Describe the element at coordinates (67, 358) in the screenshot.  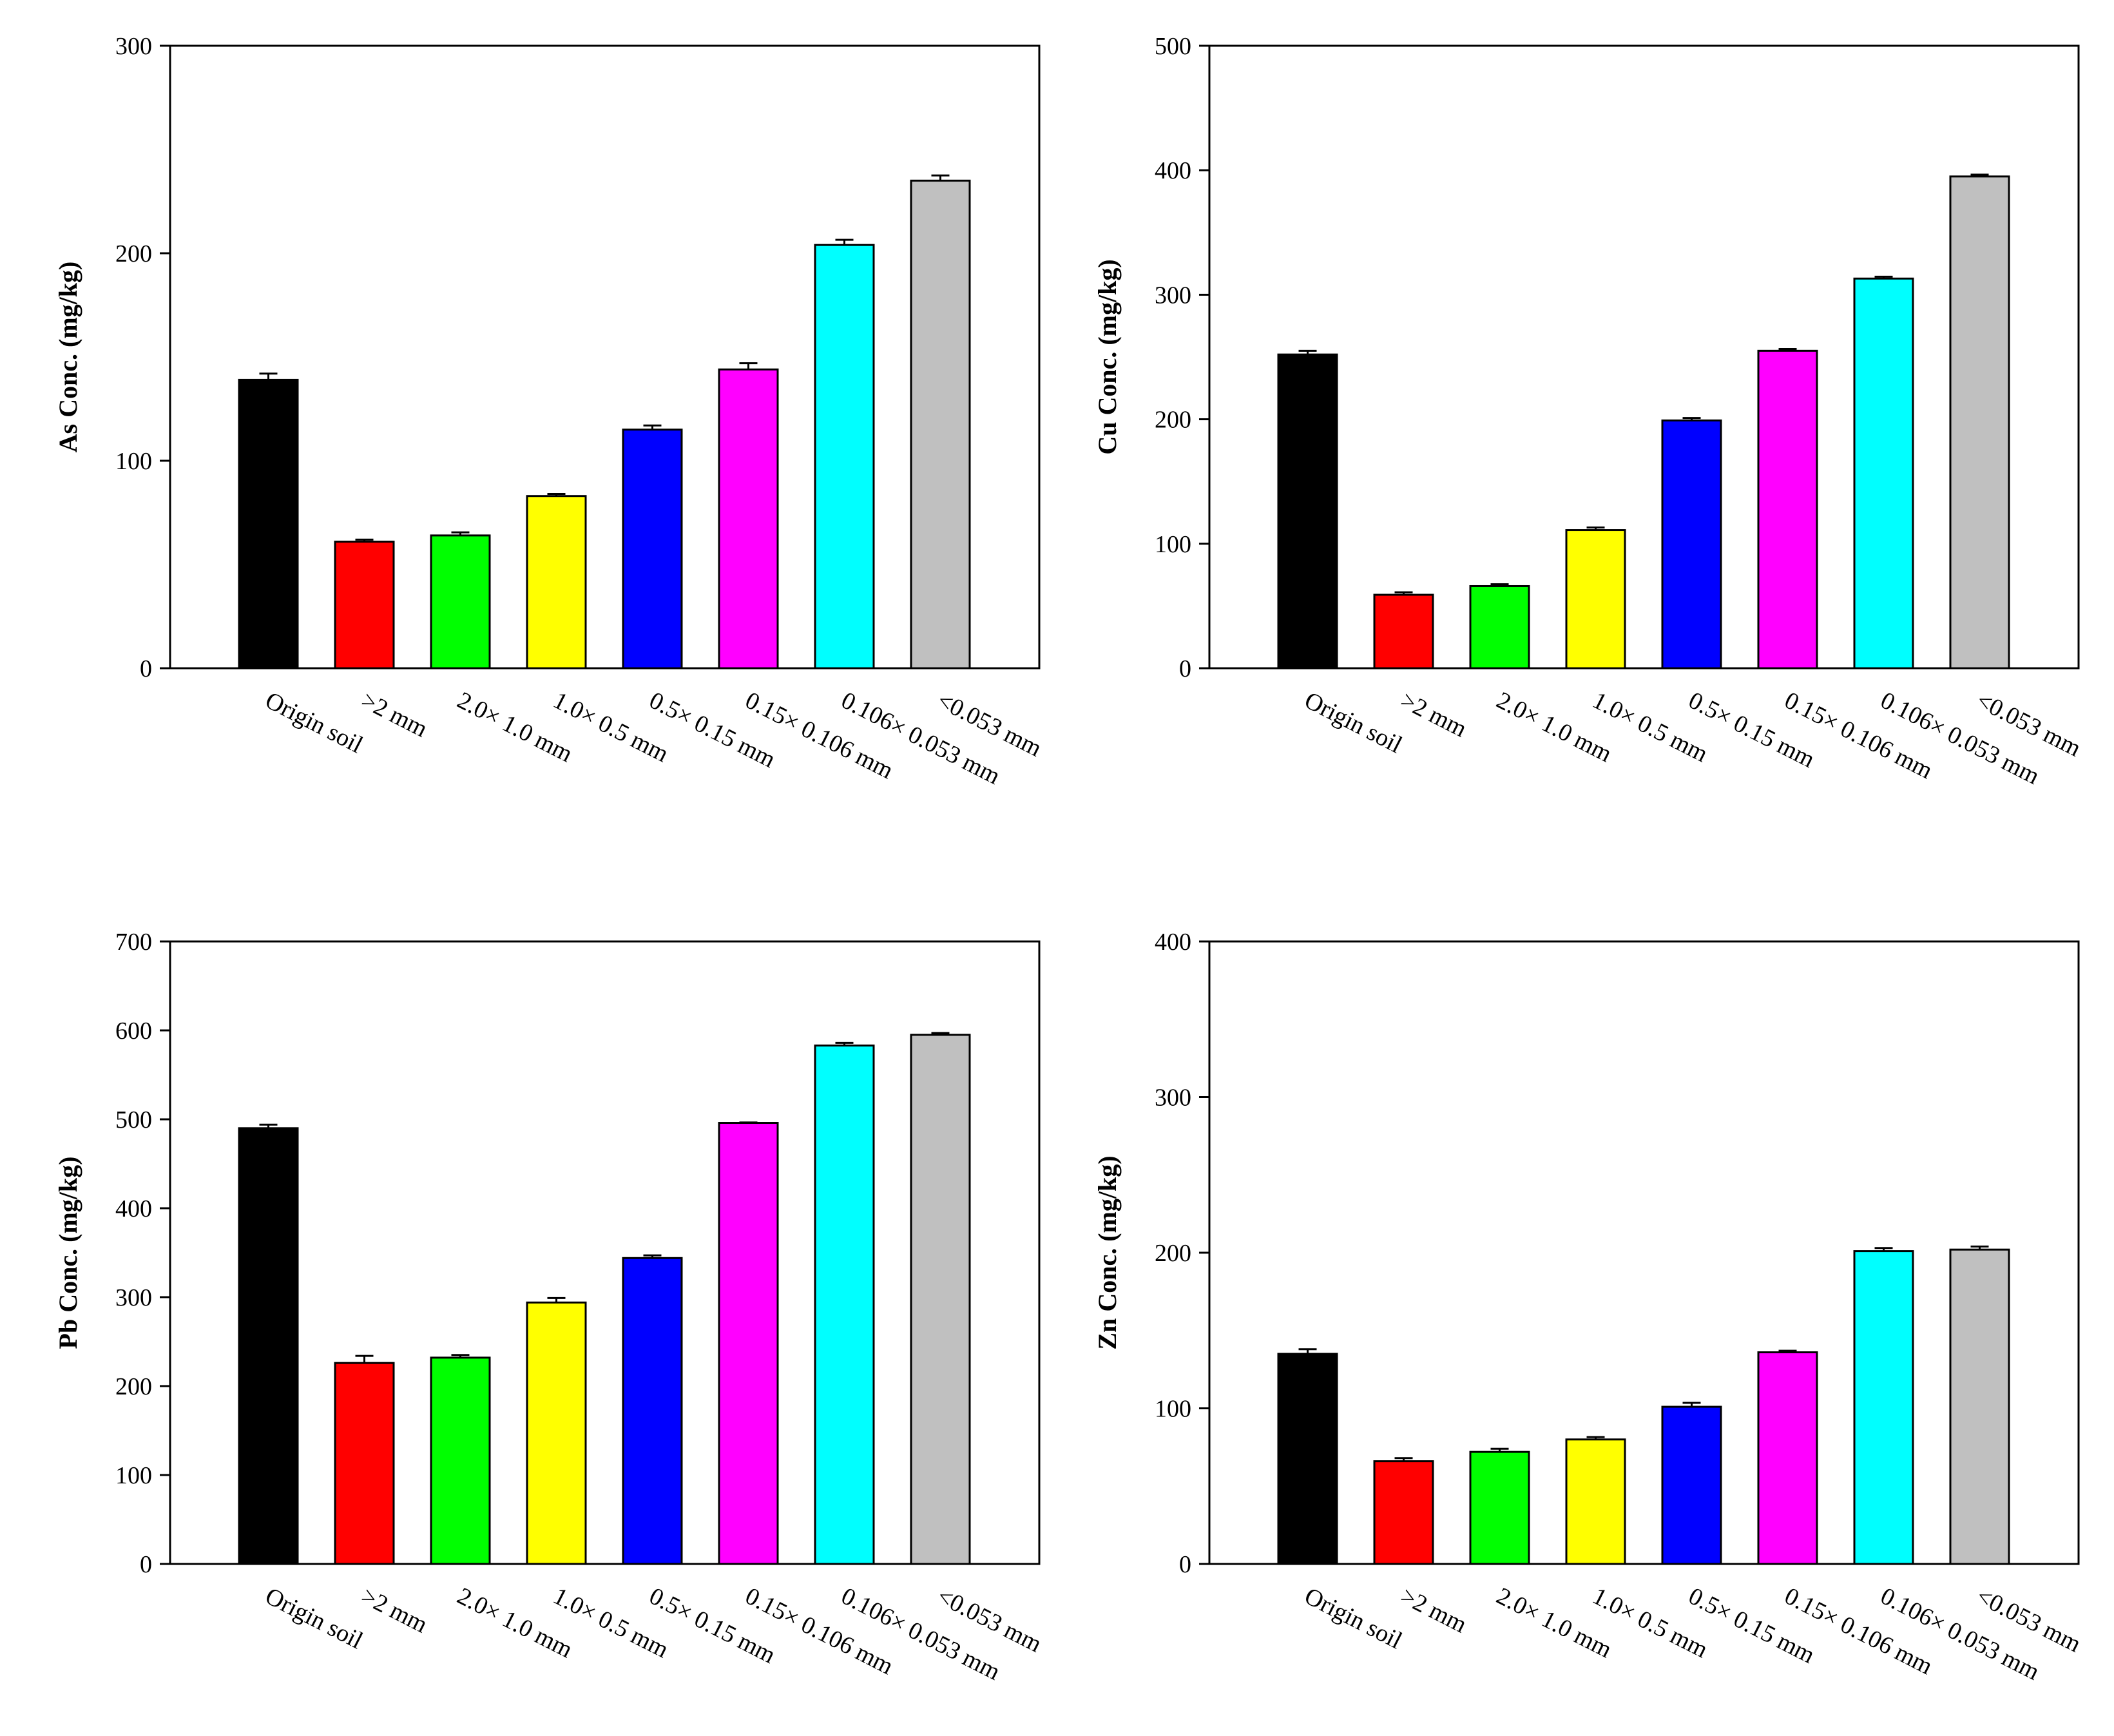
I see `y-axis-label: As Conc. (mg/kg)` at that location.